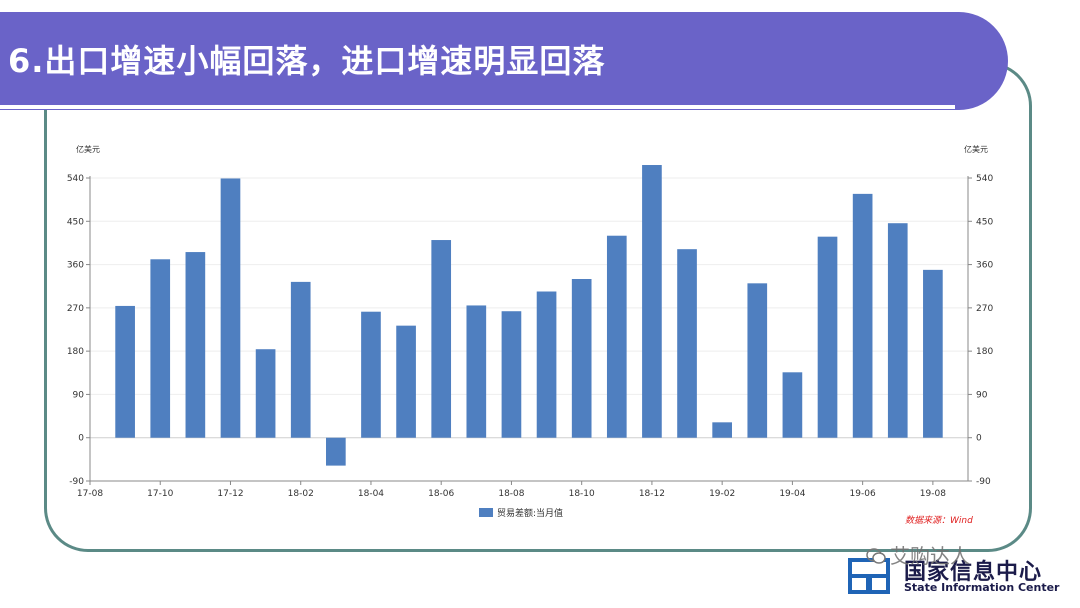  What do you see at coordinates (582, 494) in the screenshot?
I see `x-tick-label: 18-10` at bounding box center [582, 494].